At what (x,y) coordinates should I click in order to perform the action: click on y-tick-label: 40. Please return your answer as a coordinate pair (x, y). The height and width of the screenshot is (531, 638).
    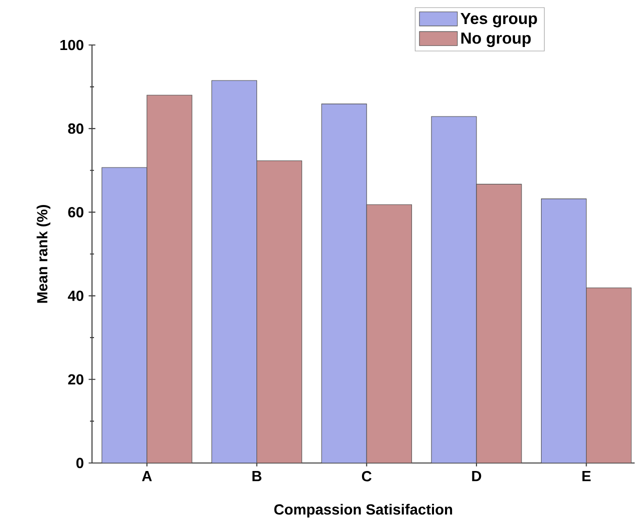
    Looking at the image, I should click on (76, 295).